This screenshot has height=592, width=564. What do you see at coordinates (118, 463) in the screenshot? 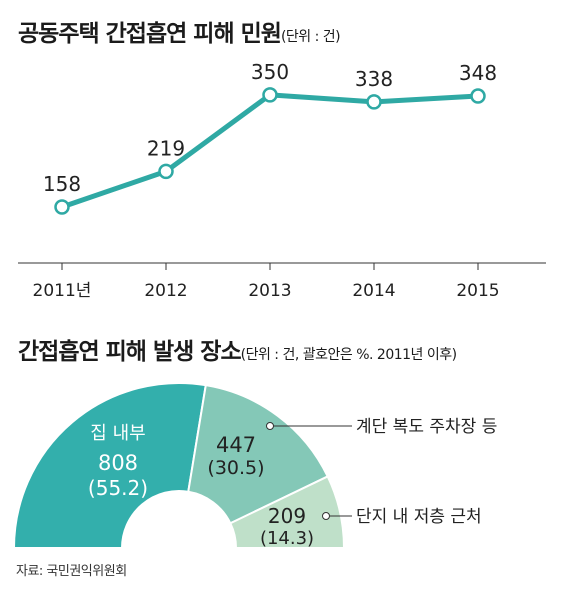
I see `slice-value-label: 808` at bounding box center [118, 463].